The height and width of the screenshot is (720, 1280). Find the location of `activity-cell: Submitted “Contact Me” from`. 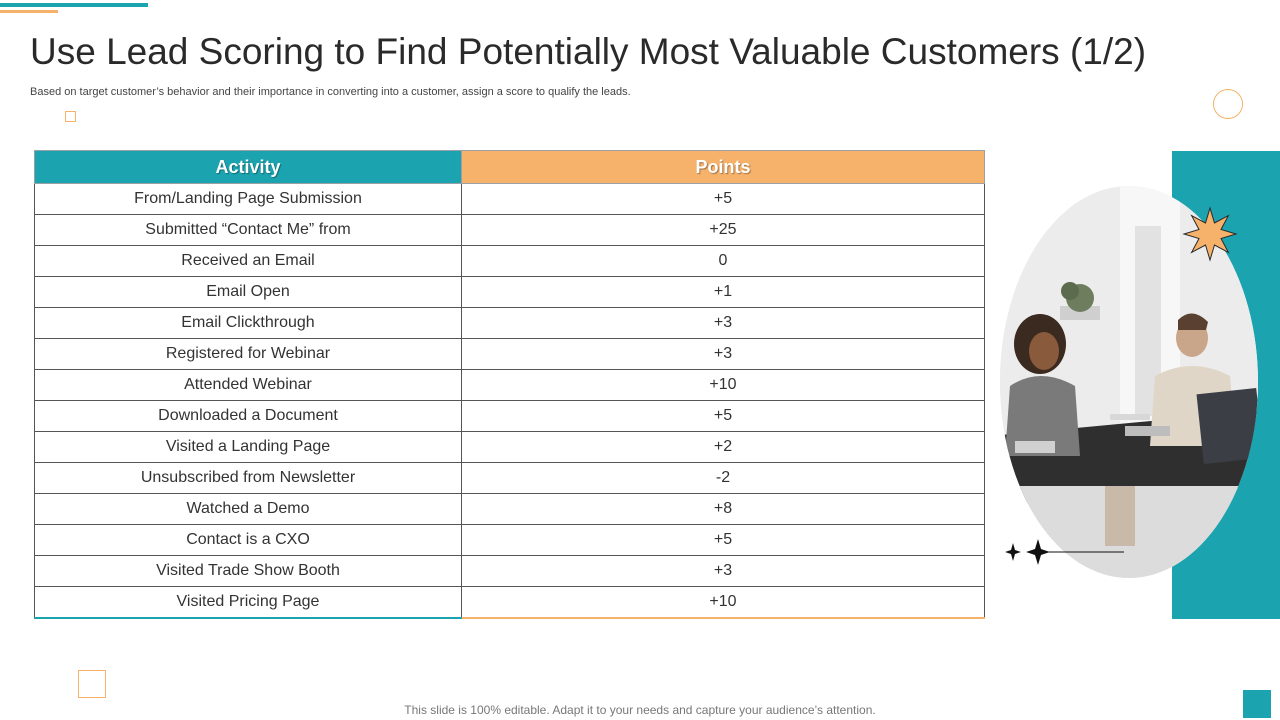

activity-cell: Submitted “Contact Me” from is located at coordinates (248, 230).